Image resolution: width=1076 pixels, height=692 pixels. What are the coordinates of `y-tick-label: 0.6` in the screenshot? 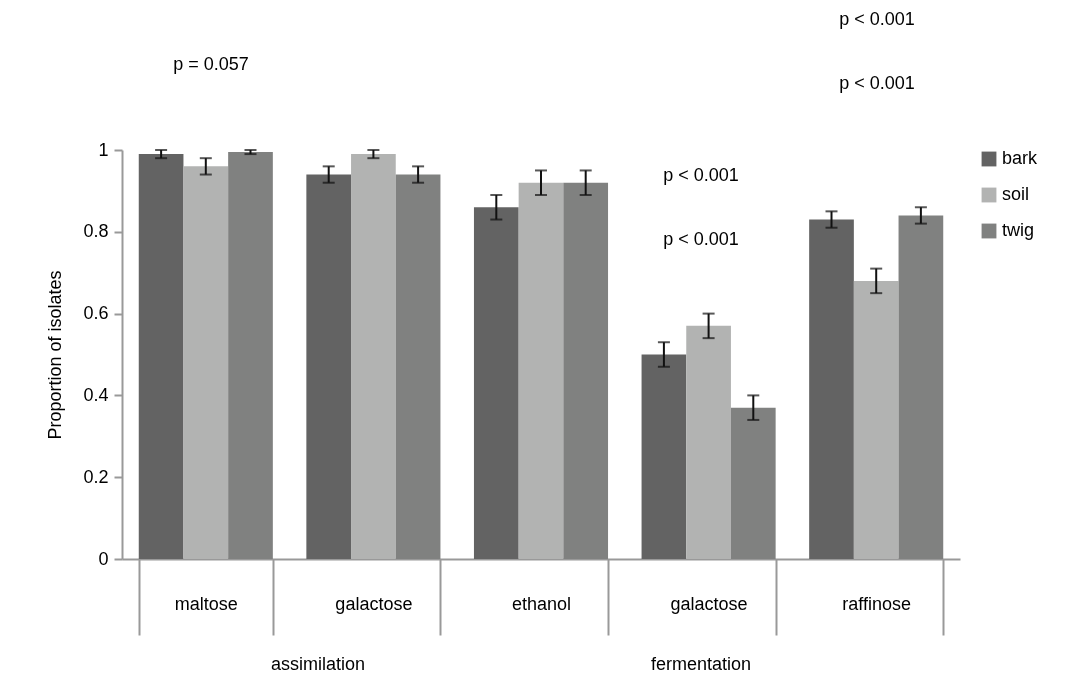 It's located at (96, 313).